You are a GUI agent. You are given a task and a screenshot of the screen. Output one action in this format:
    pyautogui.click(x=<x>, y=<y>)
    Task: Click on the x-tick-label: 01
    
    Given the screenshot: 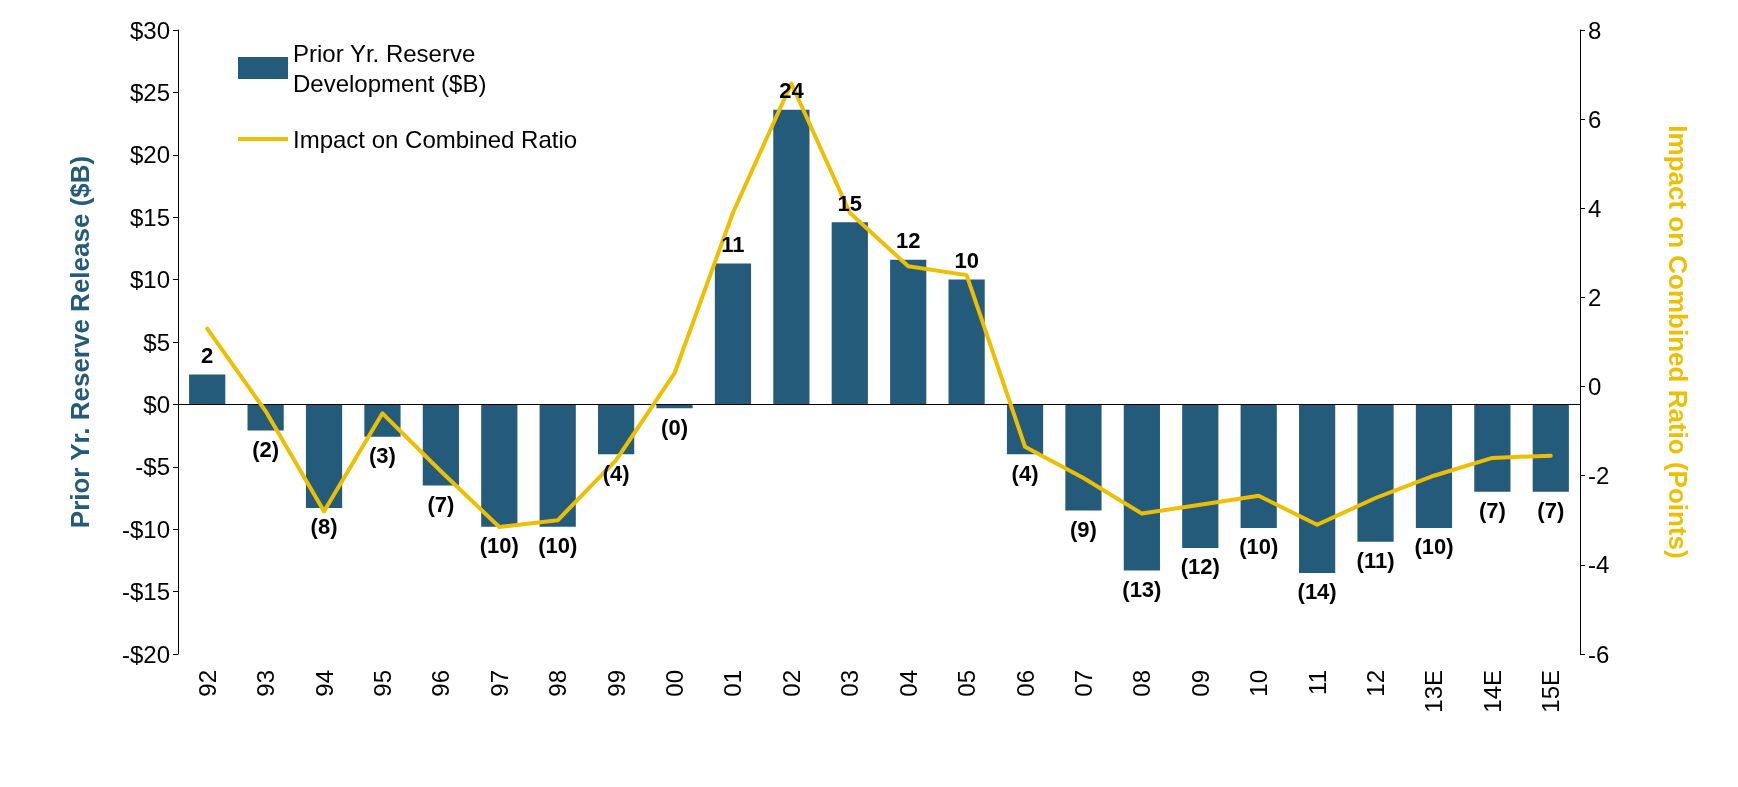 What is the action you would take?
    pyautogui.click(x=733, y=683)
    